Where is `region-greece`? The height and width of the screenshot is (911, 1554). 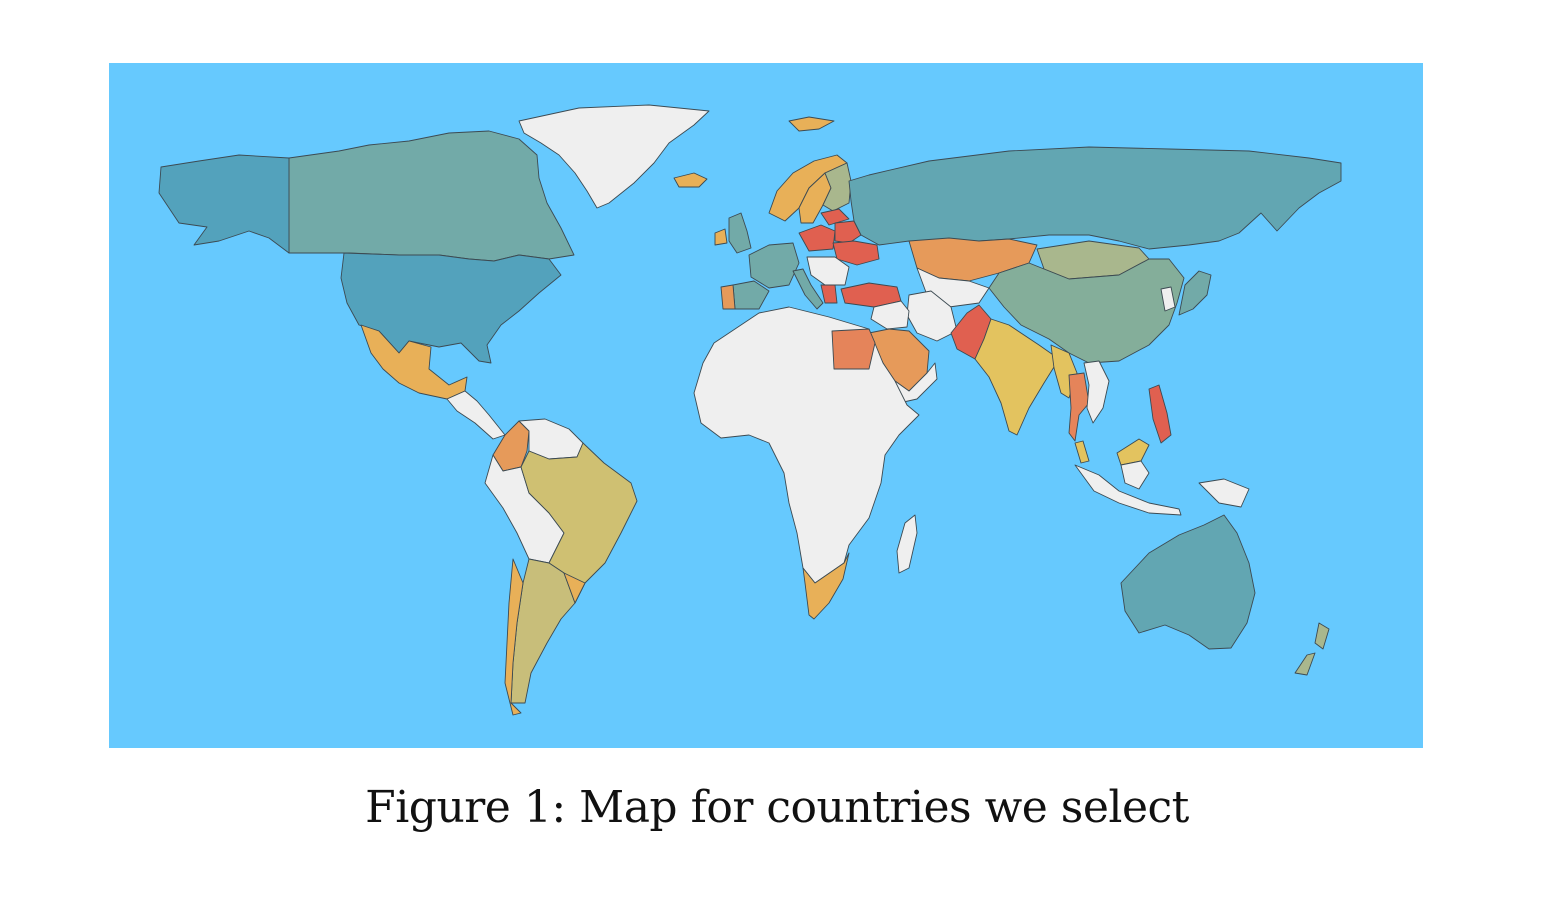
region-greece is located at coordinates (829, 294).